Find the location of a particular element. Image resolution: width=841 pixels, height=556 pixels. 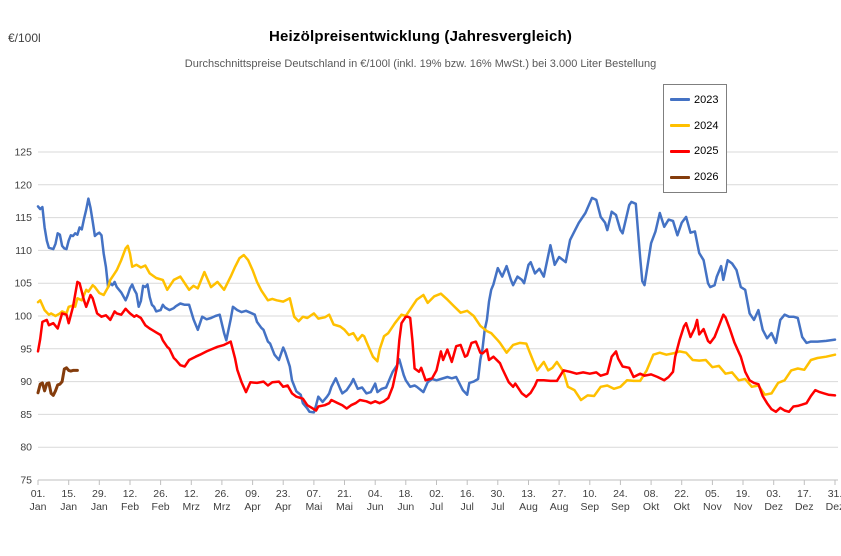

x-axis-label: 13. Aug is located at coordinates (528, 500).